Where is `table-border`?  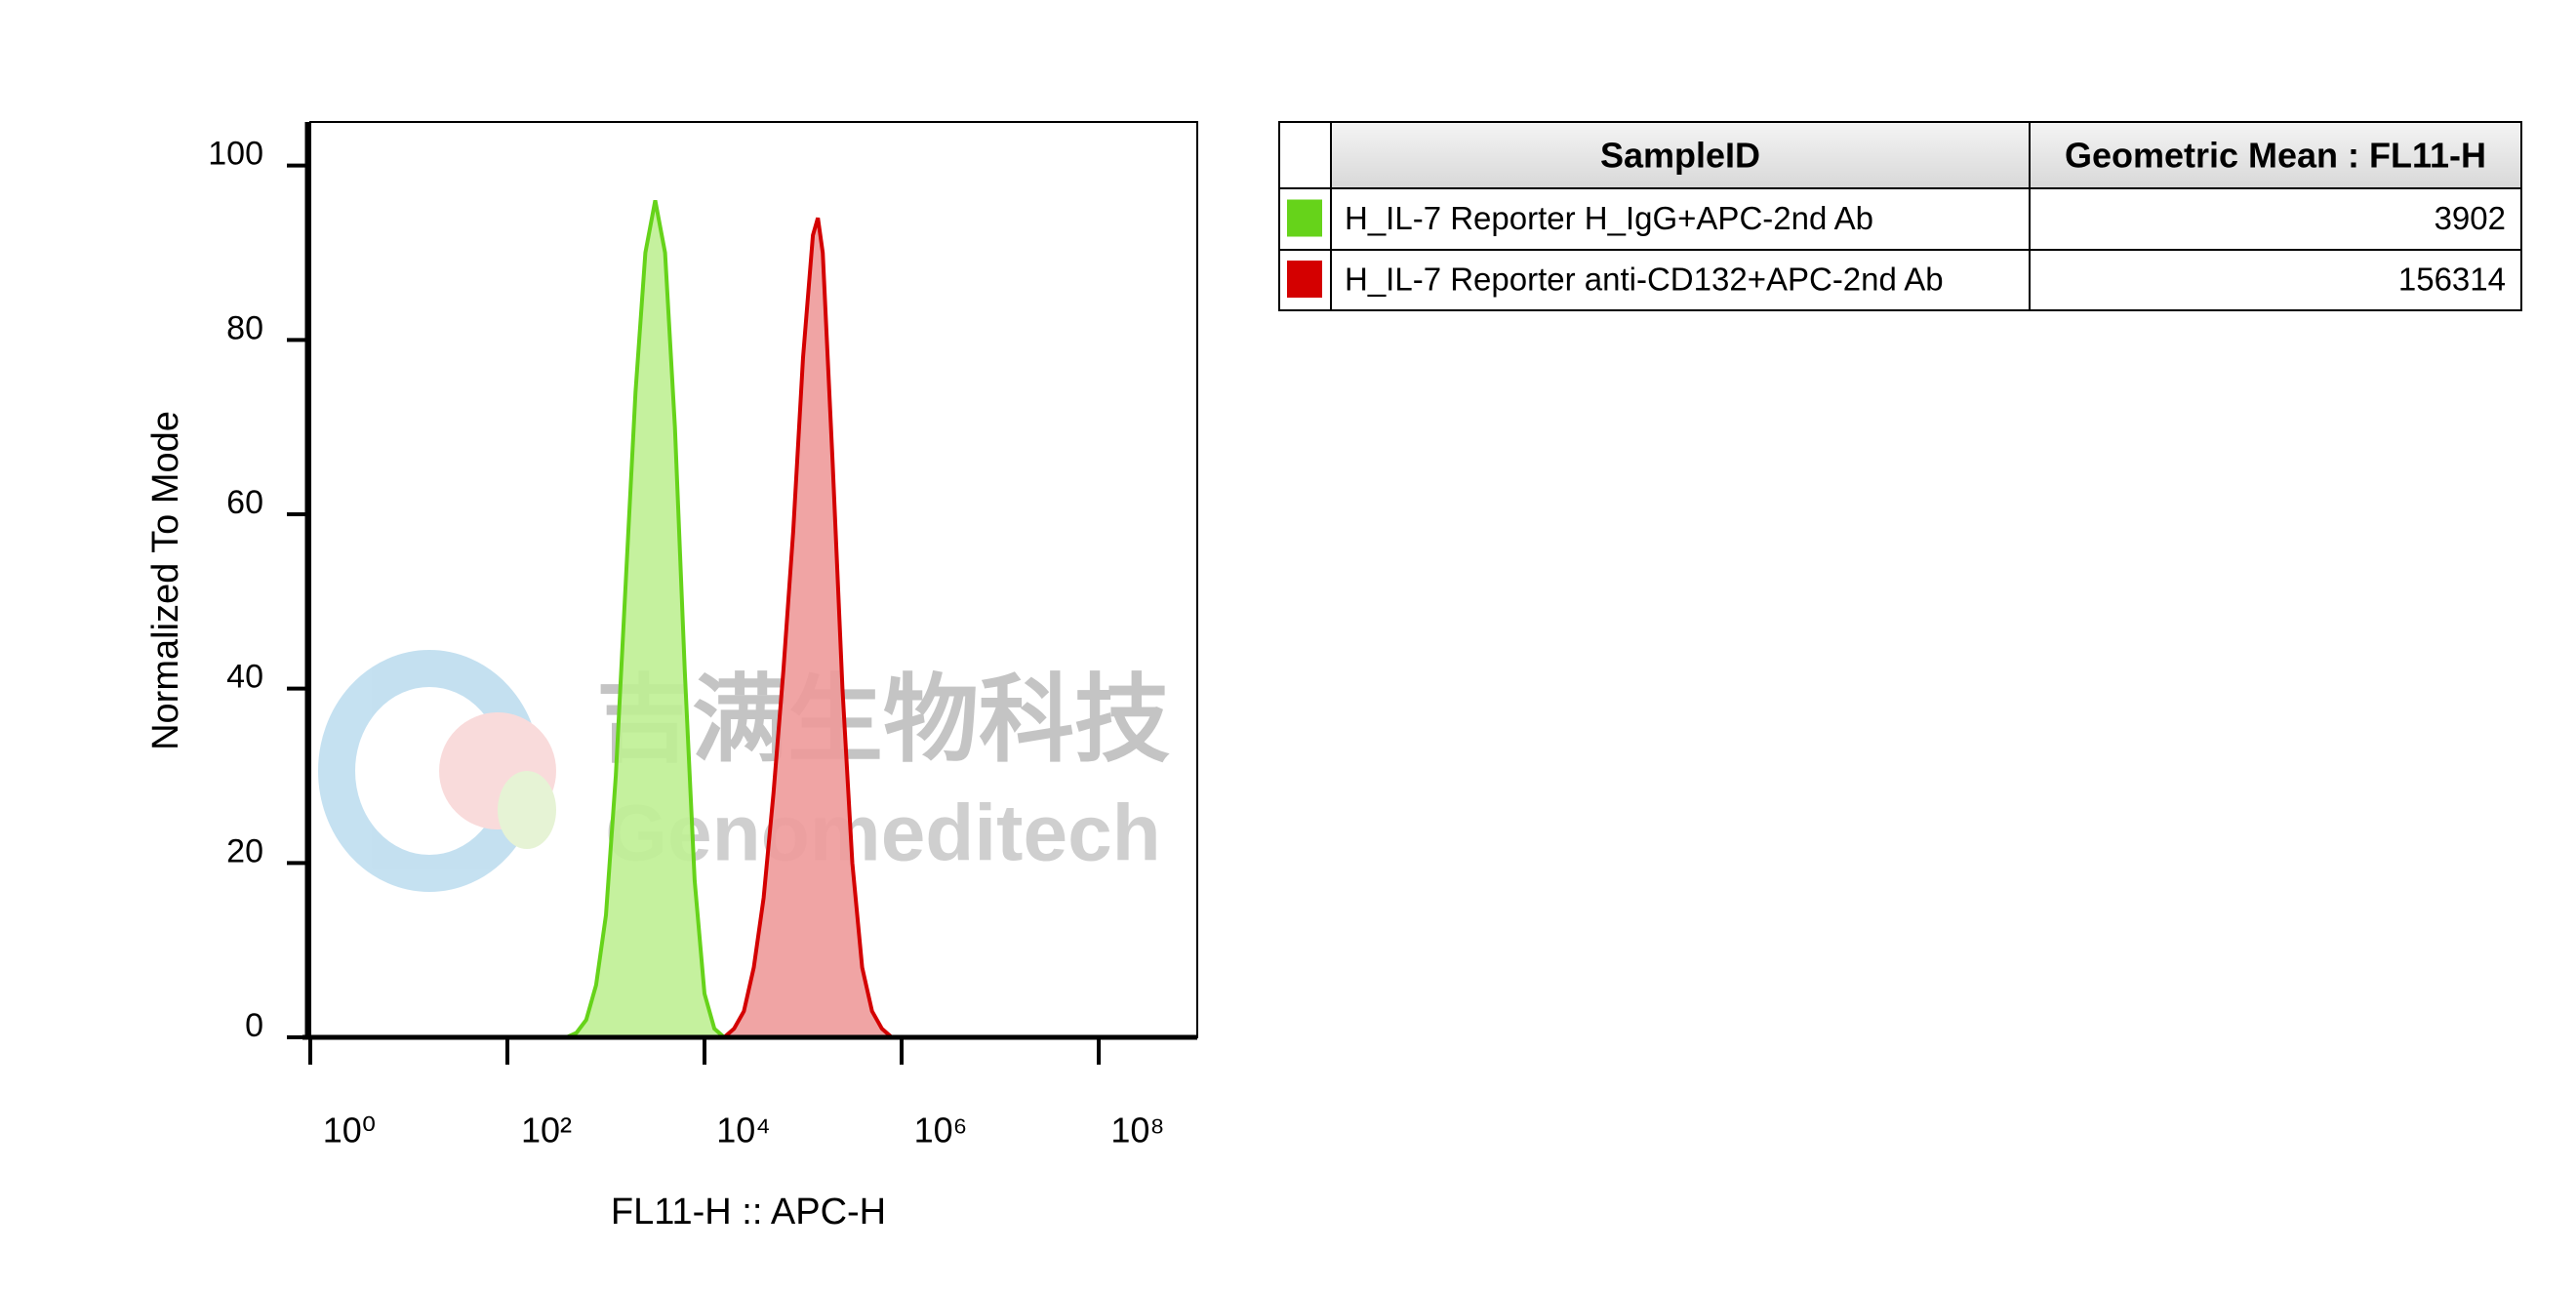
table-border is located at coordinates (1900, 216).